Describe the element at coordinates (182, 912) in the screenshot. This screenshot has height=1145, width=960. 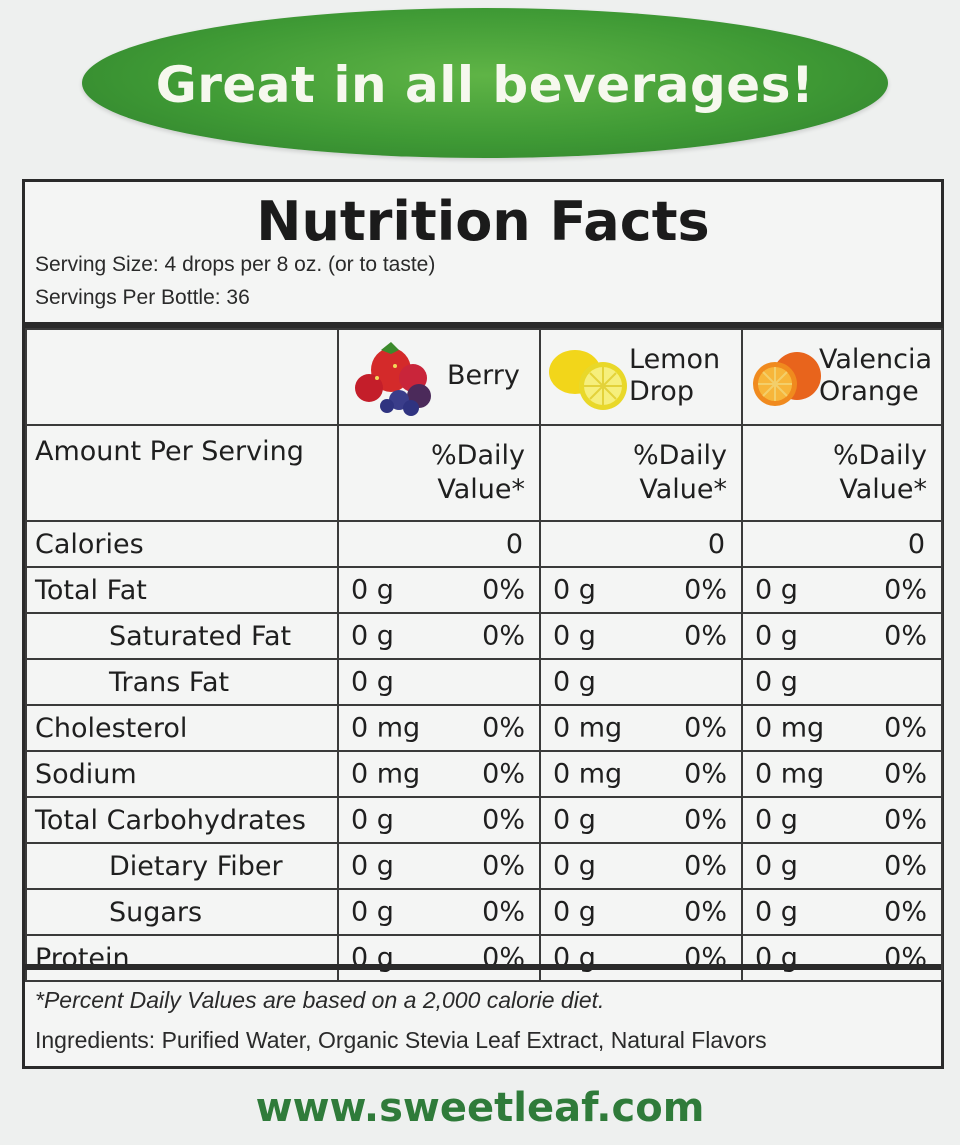
I see `row-label: Sugars` at that location.